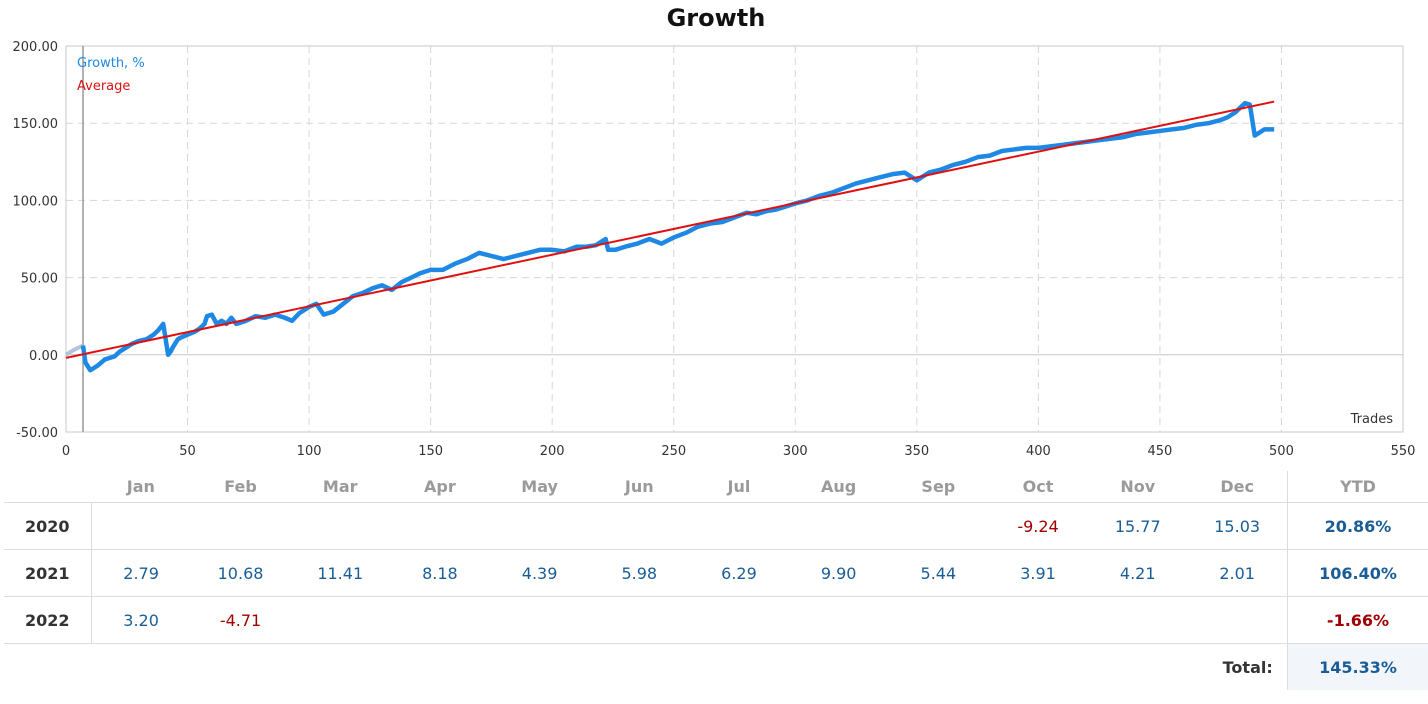 The height and width of the screenshot is (704, 1428). What do you see at coordinates (66, 451) in the screenshot?
I see `x-tick-label: 0` at bounding box center [66, 451].